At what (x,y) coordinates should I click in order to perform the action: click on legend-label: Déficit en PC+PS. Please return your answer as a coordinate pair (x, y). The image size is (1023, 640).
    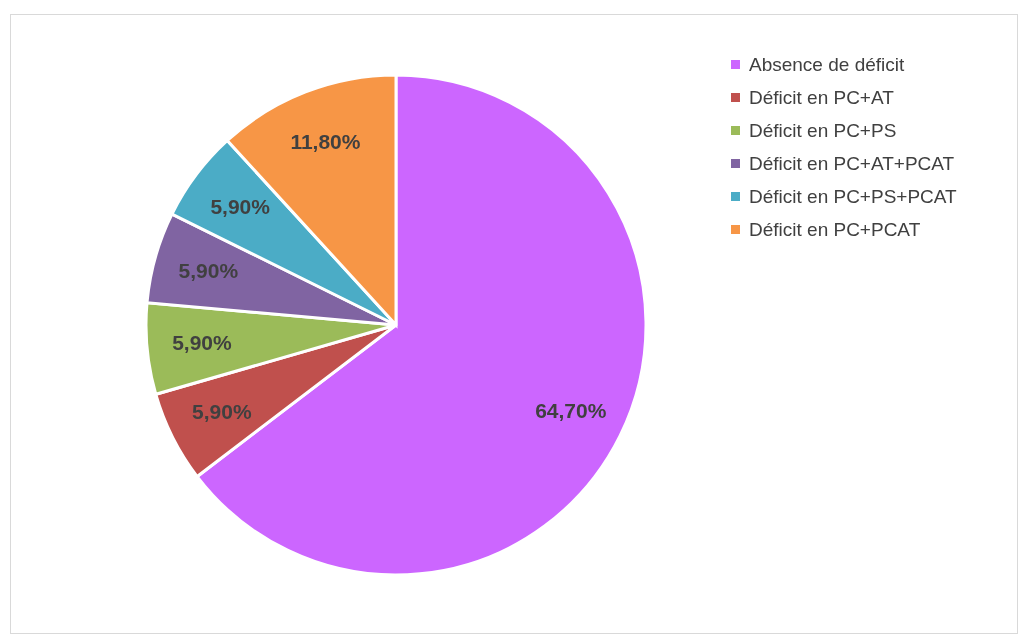
    Looking at the image, I should click on (823, 130).